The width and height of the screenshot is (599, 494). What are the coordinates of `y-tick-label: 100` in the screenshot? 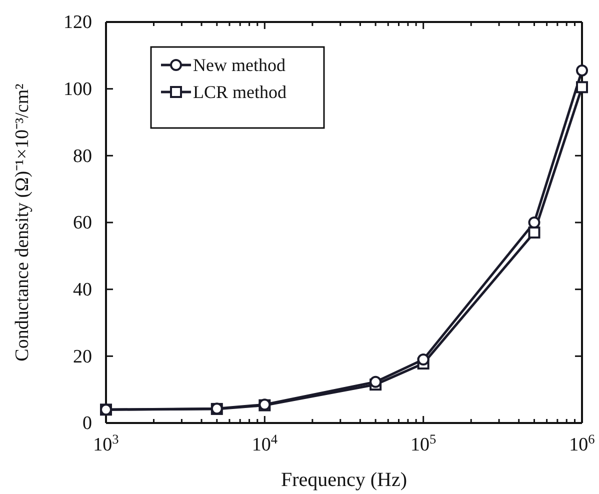 It's located at (78, 89).